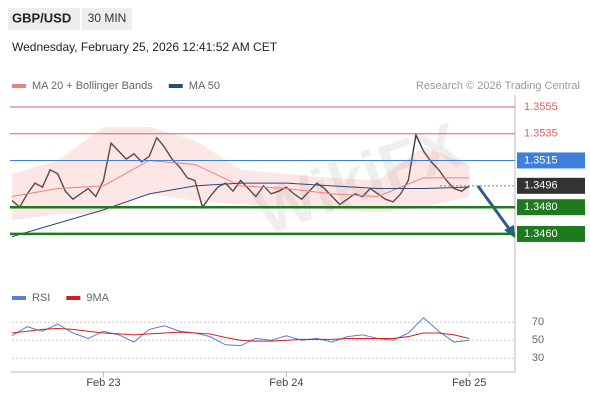  What do you see at coordinates (538, 322) in the screenshot?
I see `y-tick-label: 70` at bounding box center [538, 322].